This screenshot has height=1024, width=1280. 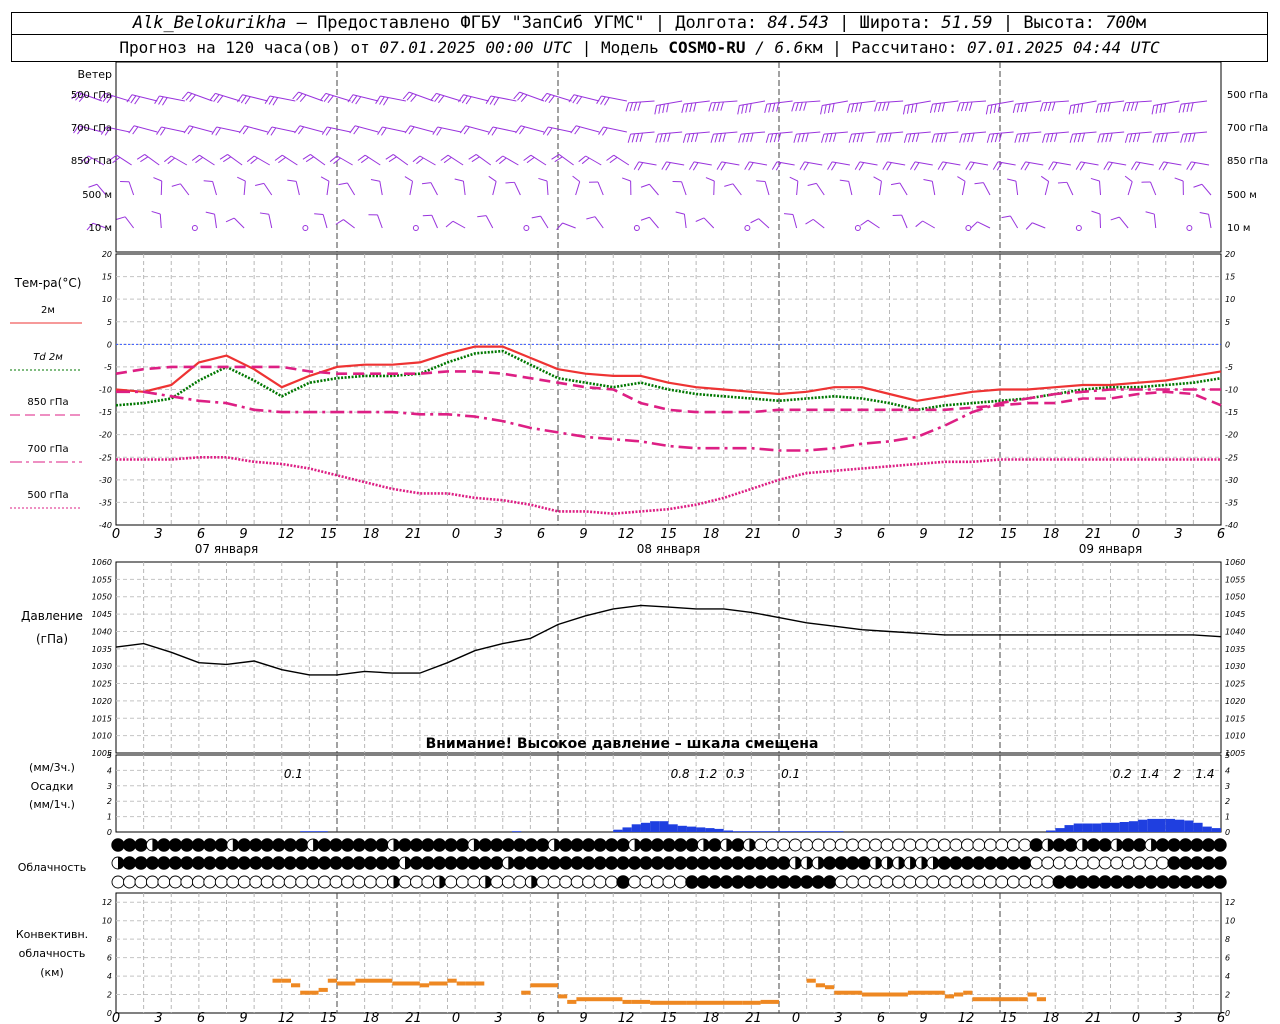 I want to click on calm-wind-circle, so click(x=415, y=228).